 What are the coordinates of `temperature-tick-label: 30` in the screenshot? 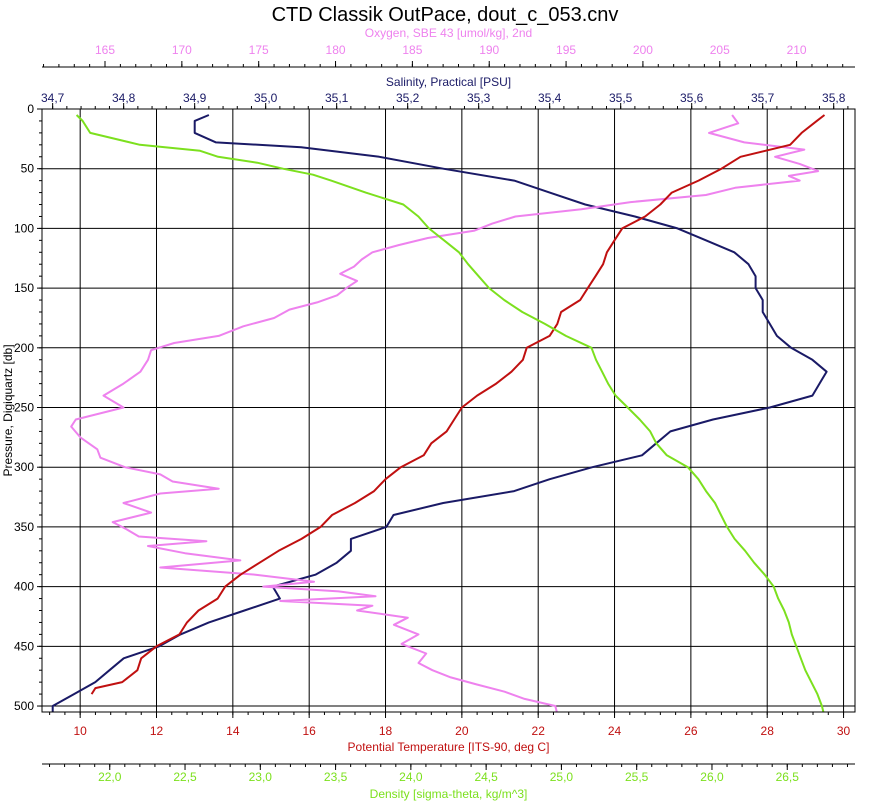 It's located at (844, 731).